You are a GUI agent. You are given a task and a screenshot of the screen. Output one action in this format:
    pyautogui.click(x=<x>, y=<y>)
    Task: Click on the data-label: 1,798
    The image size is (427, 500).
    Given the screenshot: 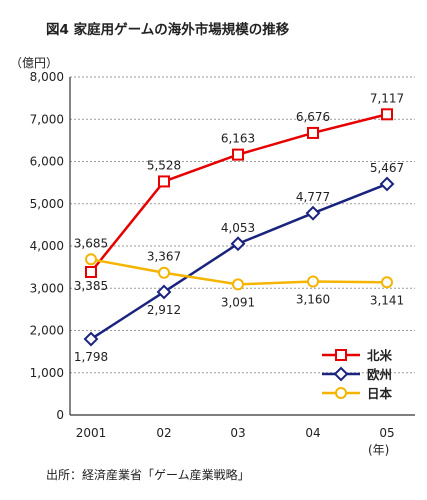 What is the action you would take?
    pyautogui.click(x=91, y=357)
    